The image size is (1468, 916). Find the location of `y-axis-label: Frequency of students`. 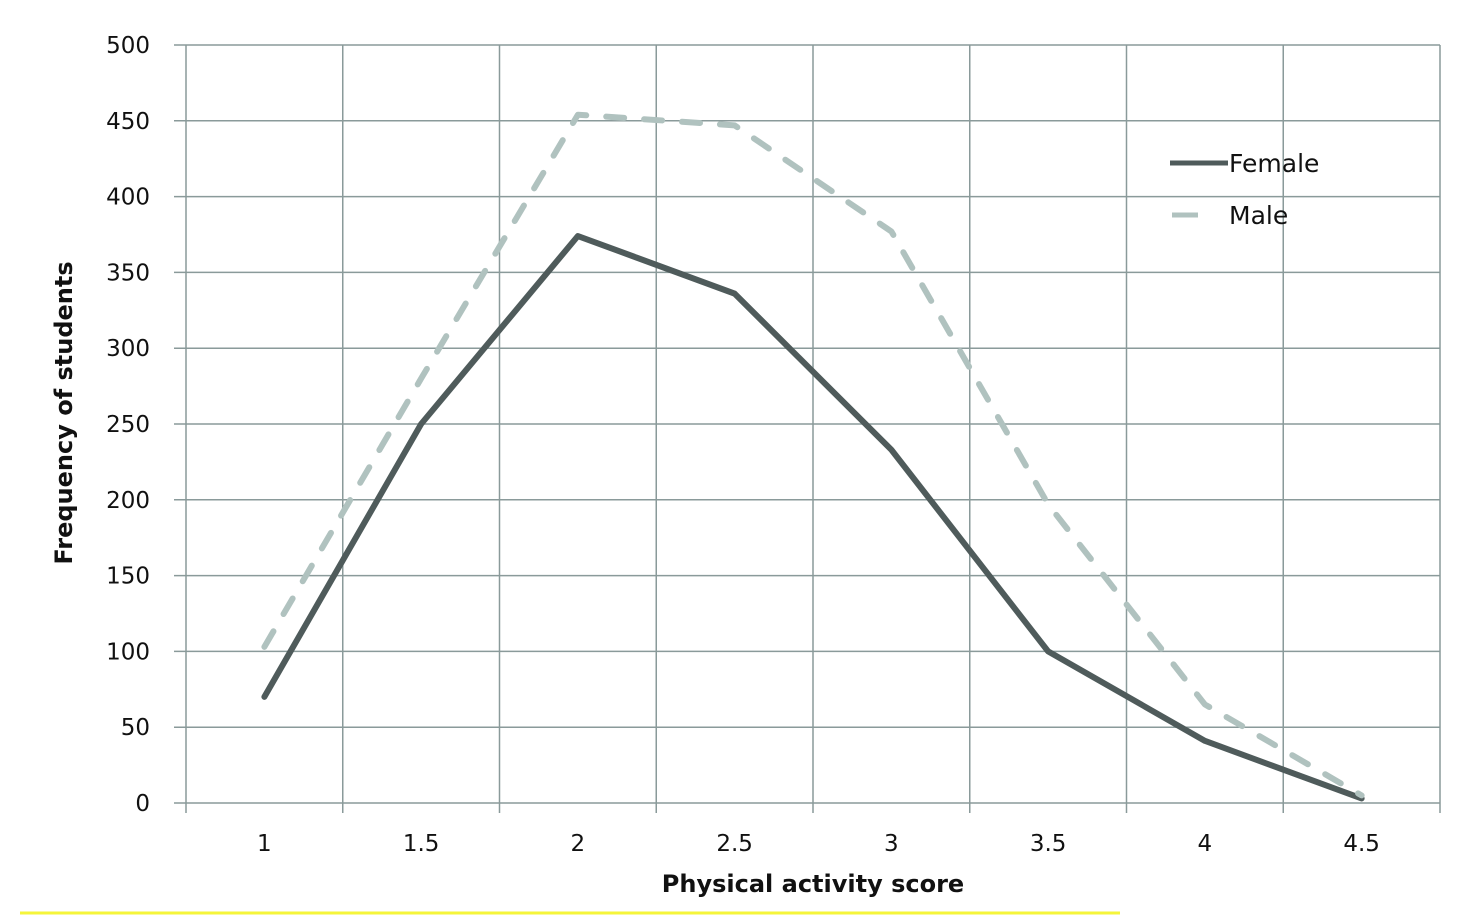

y-axis-label: Frequency of students is located at coordinates (64, 412).